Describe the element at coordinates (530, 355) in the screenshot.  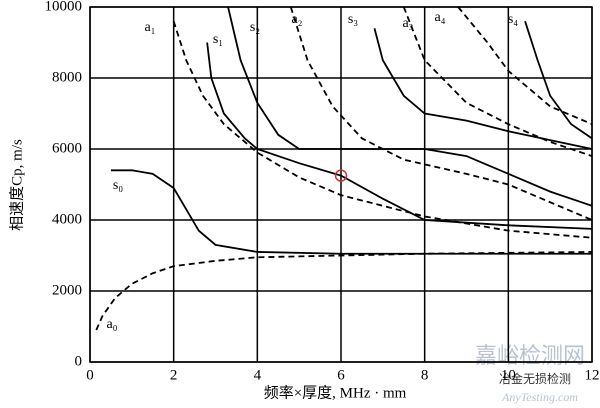
I see `watermark: 嘉峪检测网` at that location.